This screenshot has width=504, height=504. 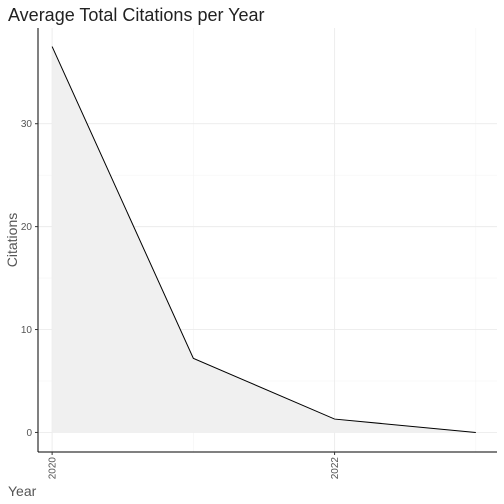 I want to click on y-tick-label: 20, so click(x=27, y=227).